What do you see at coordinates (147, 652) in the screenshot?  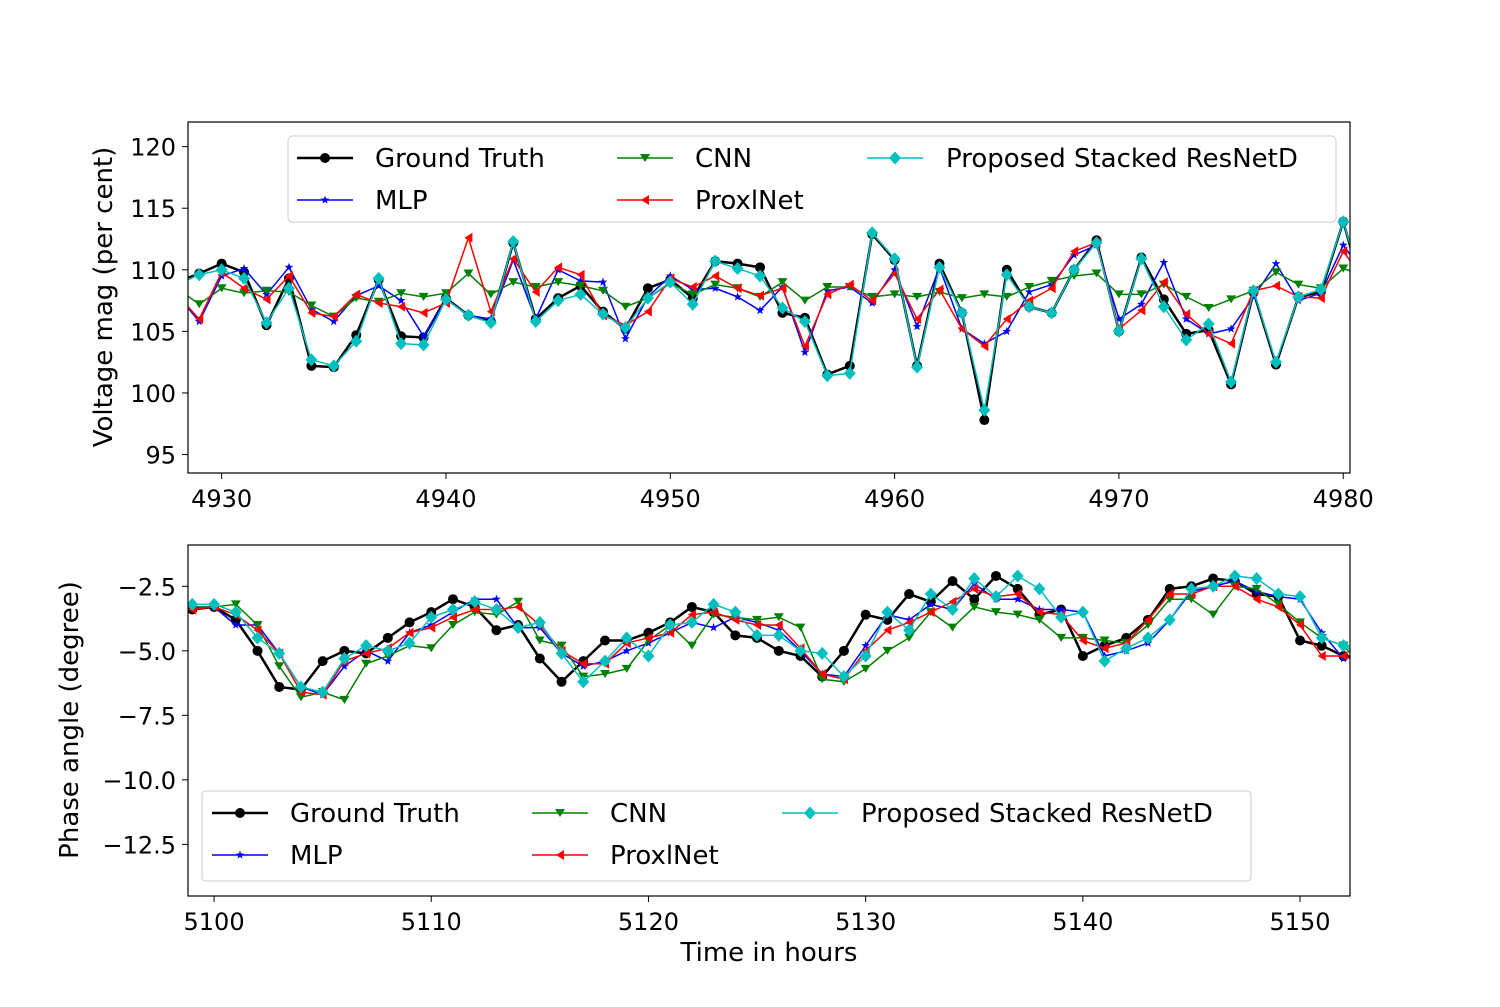 I see `phase-y-tick-label: −5.0` at bounding box center [147, 652].